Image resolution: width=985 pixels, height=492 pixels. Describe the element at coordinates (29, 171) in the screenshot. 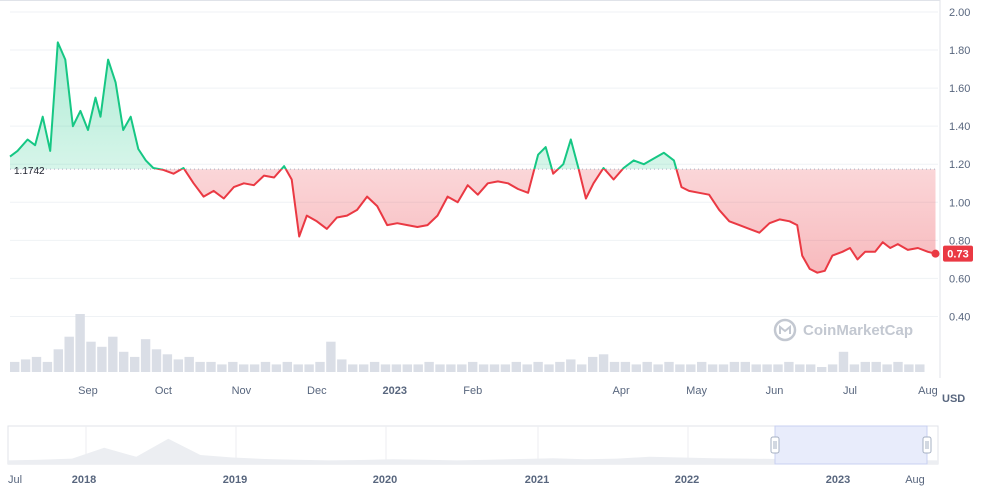

I see `reference-price-label: 1.1742` at that location.